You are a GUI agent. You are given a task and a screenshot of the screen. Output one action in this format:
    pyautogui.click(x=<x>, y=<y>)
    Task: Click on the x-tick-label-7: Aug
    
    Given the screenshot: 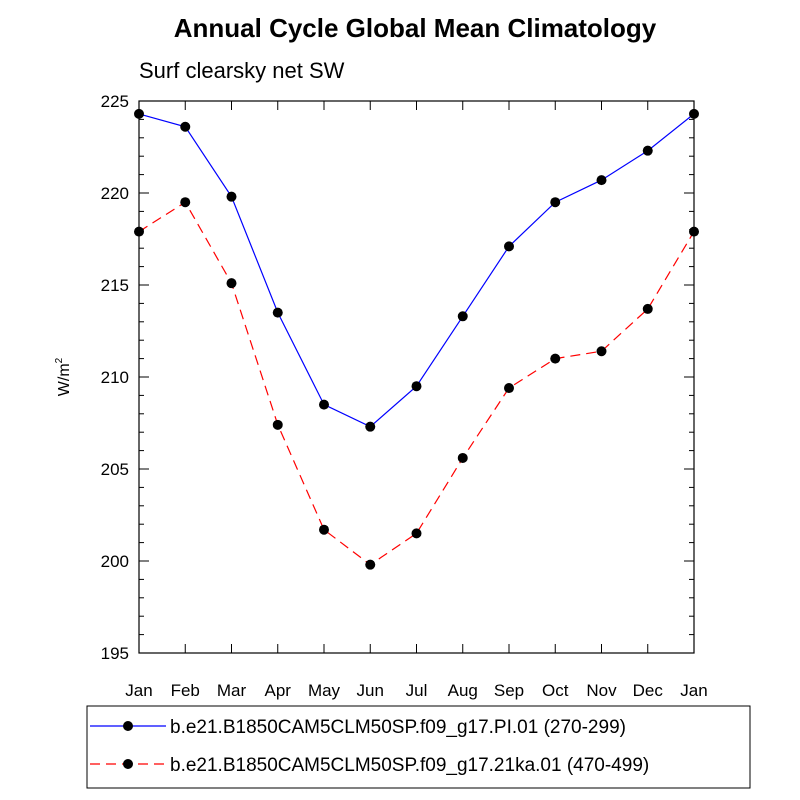 What is the action you would take?
    pyautogui.click(x=463, y=690)
    